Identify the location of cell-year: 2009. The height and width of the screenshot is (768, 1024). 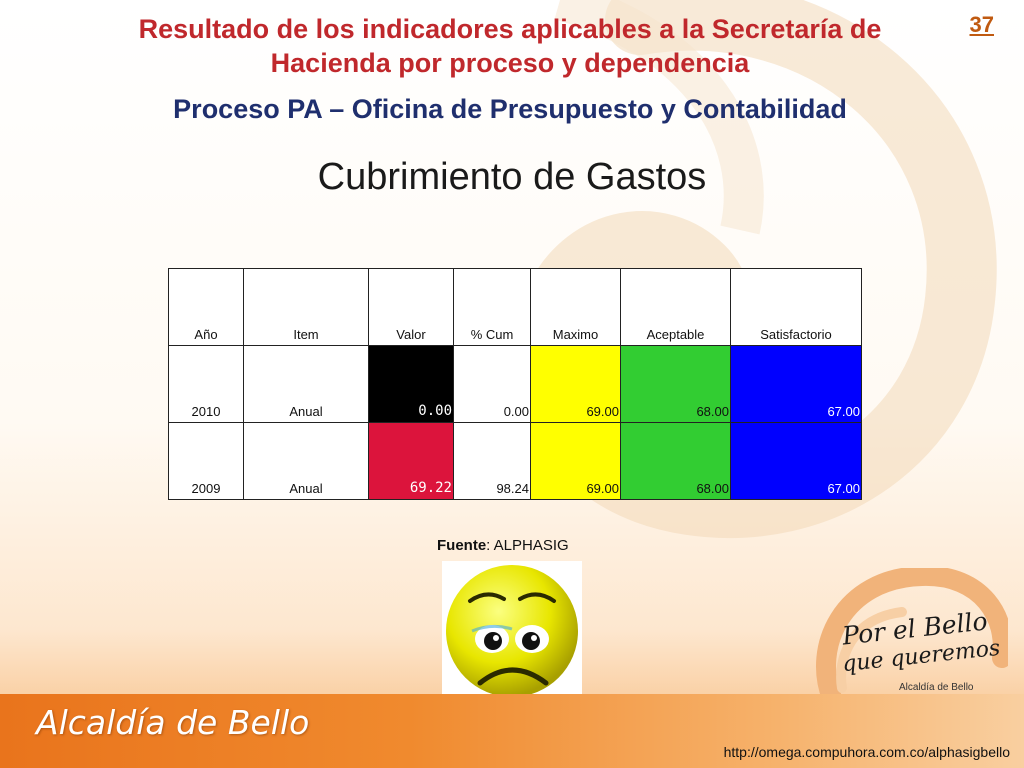
(206, 461).